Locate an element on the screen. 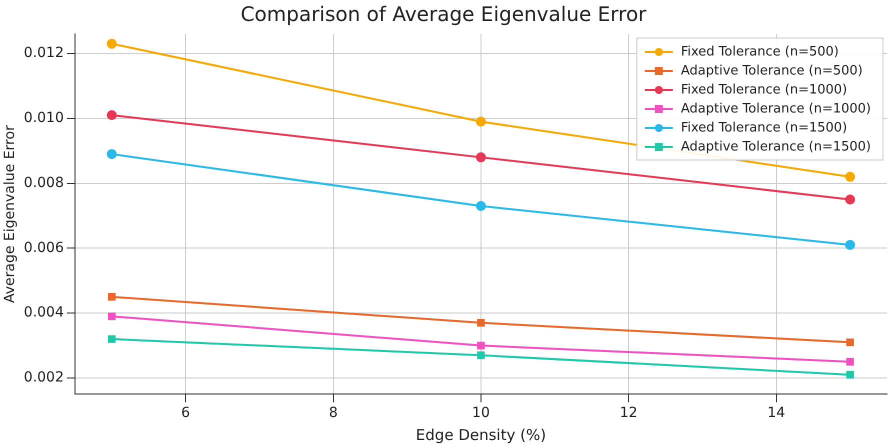  x-tick-label: 10 is located at coordinates (481, 413).